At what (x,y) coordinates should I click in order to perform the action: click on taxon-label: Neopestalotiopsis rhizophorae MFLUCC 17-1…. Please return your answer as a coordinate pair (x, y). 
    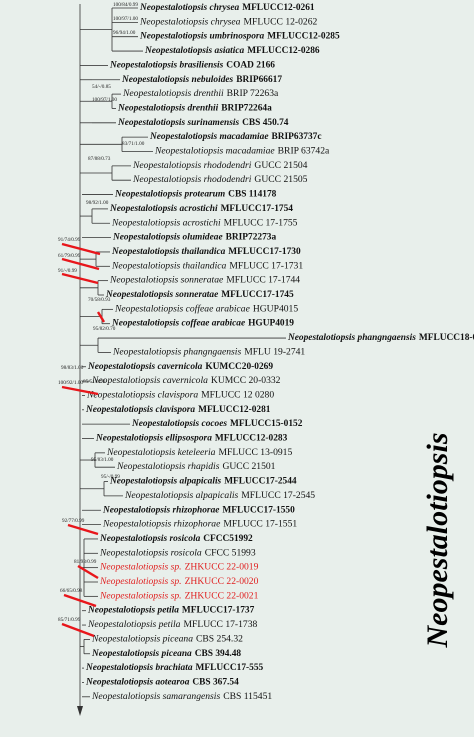
    Looking at the image, I should click on (199, 524).